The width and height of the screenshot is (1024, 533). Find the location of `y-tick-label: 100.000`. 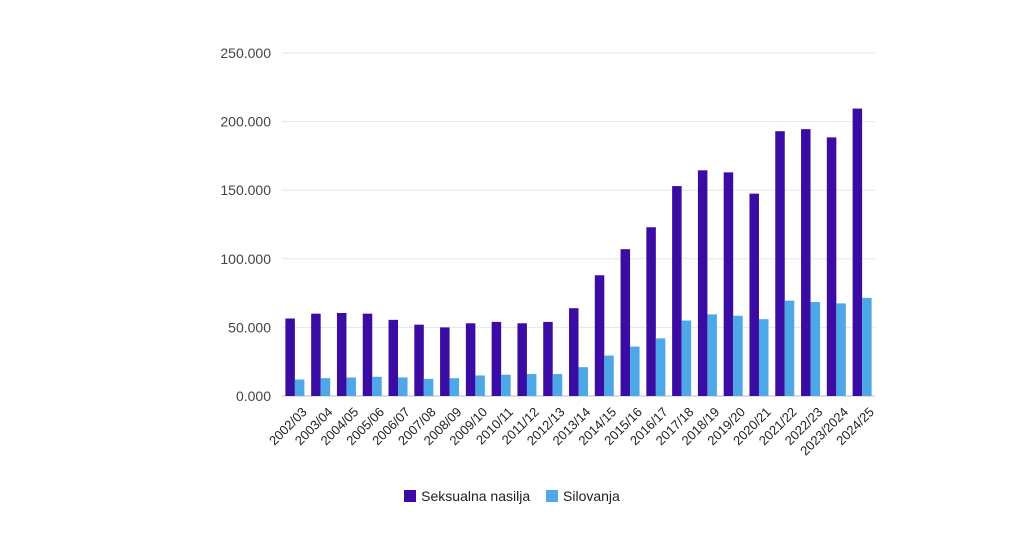

y-tick-label: 100.000 is located at coordinates (245, 259).